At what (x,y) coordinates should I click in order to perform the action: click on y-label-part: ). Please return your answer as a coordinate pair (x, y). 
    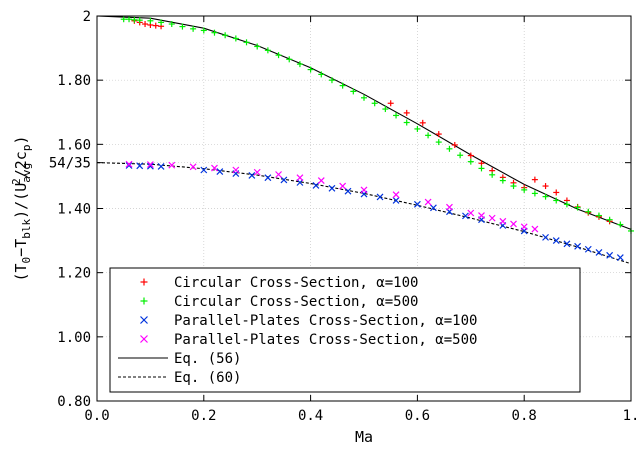
    Looking at the image, I should click on (21, 140).